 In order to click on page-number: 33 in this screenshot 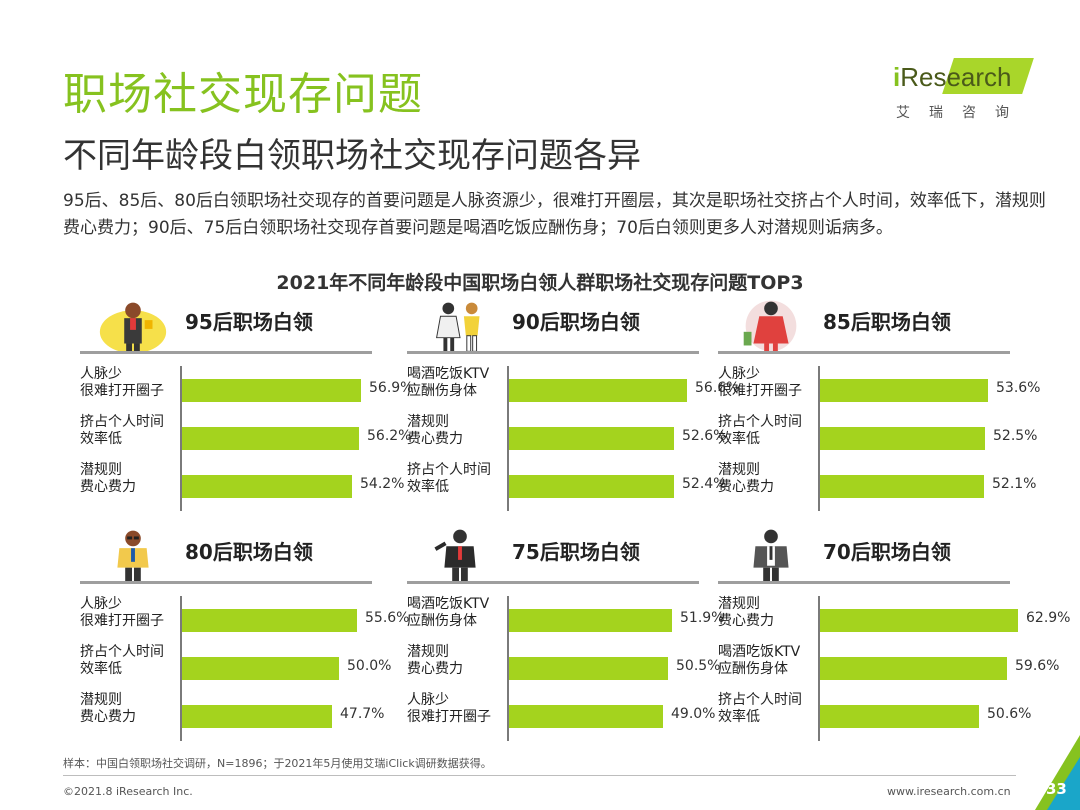, I will do `click(1056, 789)`.